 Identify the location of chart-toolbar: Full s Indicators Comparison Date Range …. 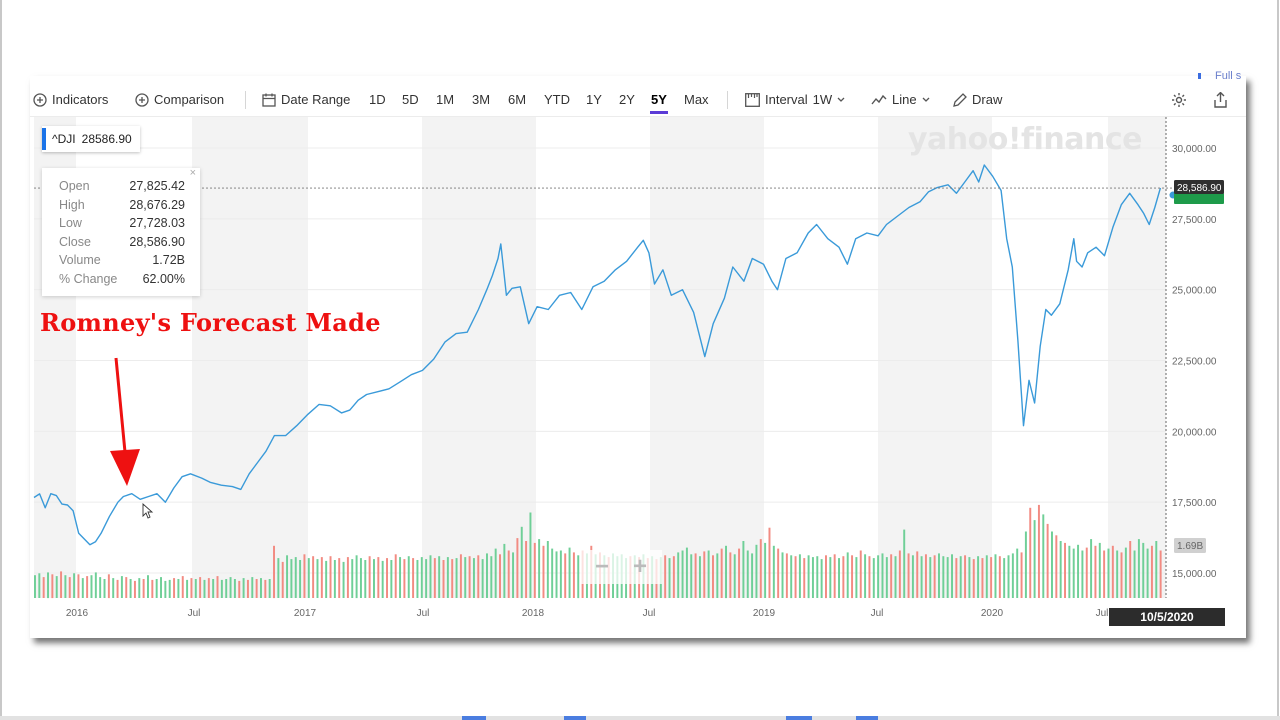
(638, 93).